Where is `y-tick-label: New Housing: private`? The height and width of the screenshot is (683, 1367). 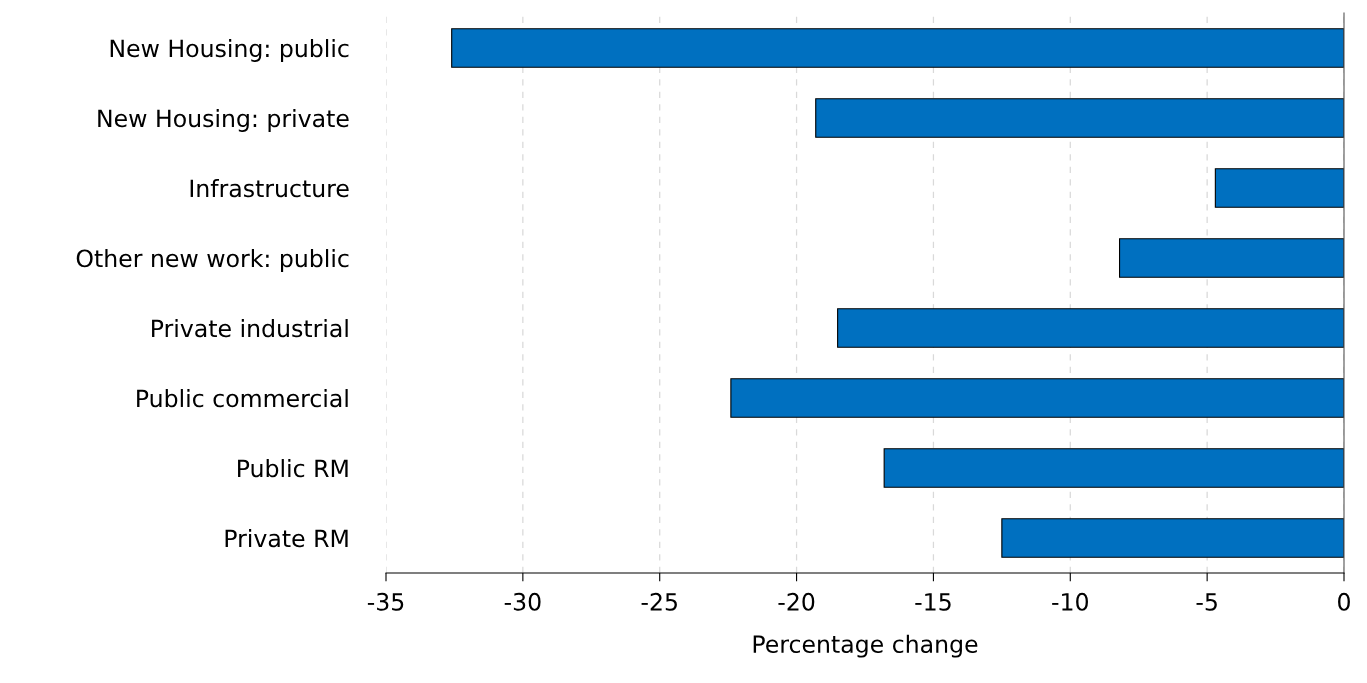
y-tick-label: New Housing: private is located at coordinates (223, 120).